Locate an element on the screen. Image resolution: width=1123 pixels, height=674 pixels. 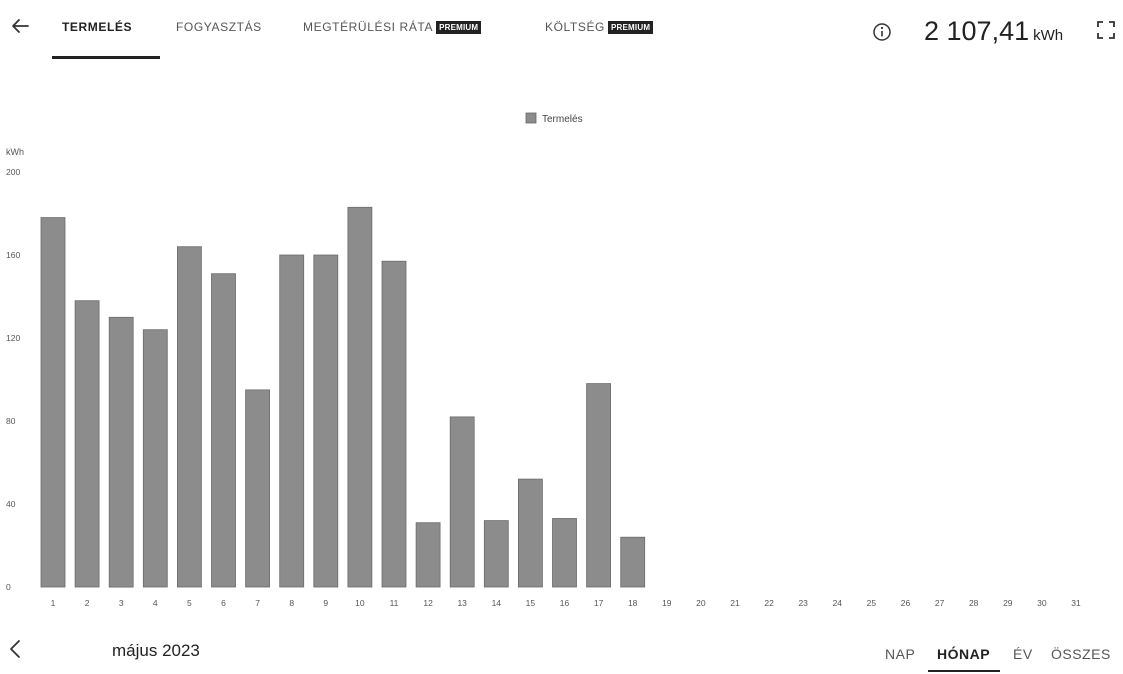
tab-label: FOGYASZTÁS is located at coordinates (219, 27).